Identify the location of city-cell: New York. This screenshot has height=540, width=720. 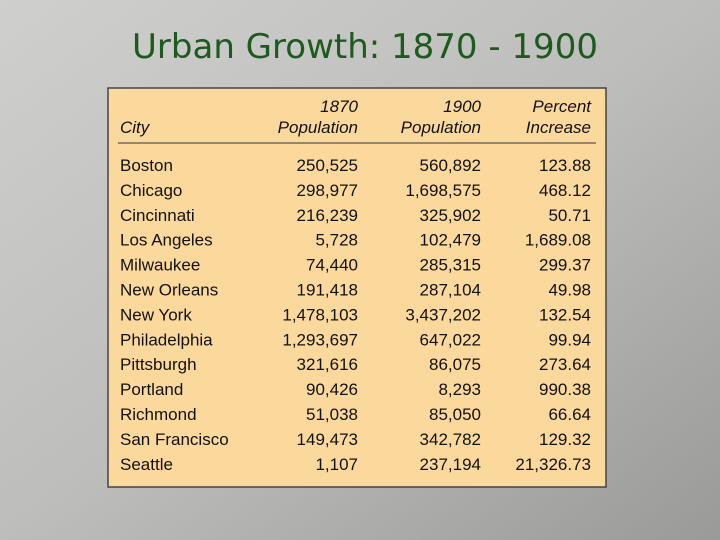
(156, 314).